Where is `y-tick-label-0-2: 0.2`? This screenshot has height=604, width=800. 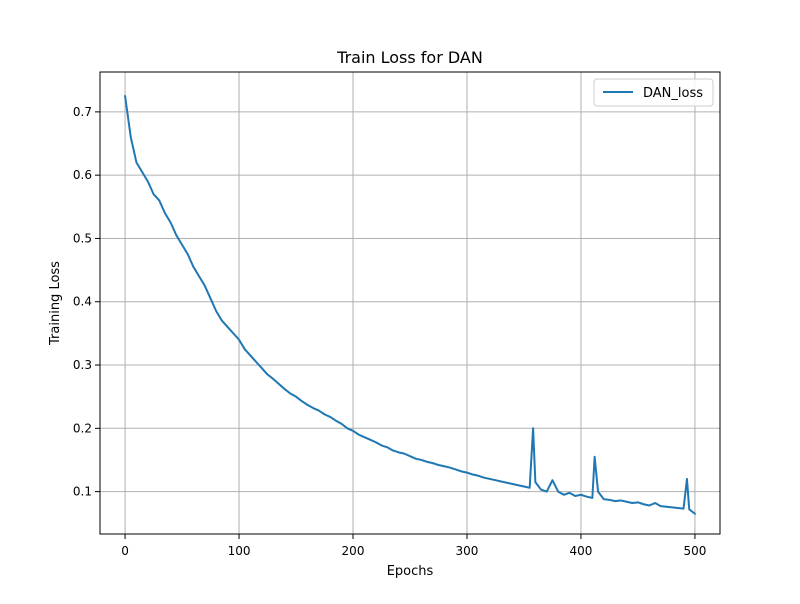
y-tick-label-0-2: 0.2 is located at coordinates (82, 428).